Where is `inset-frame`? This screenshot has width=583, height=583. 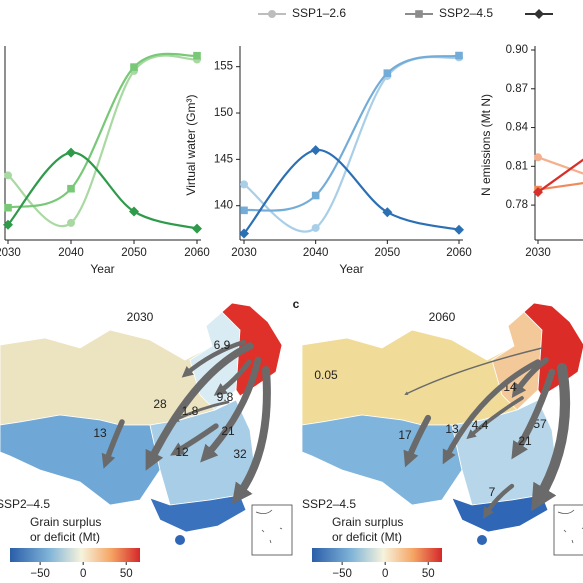
inset-frame is located at coordinates (272, 530).